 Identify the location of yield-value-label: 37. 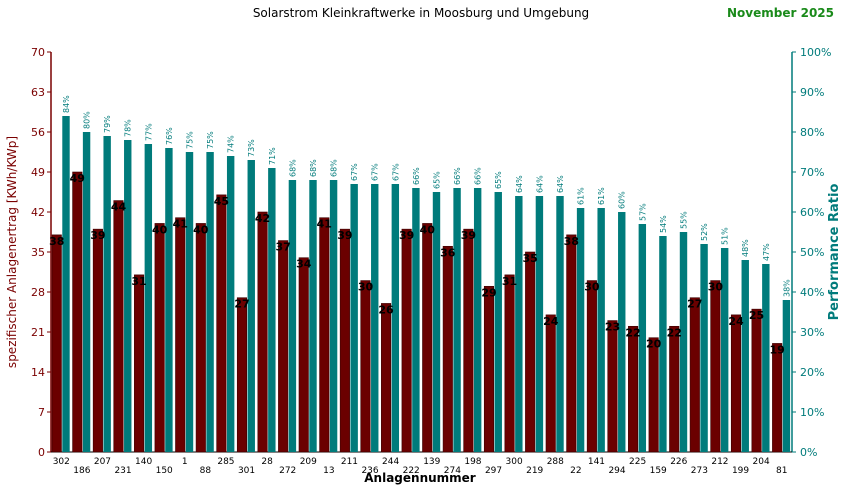
(282, 247).